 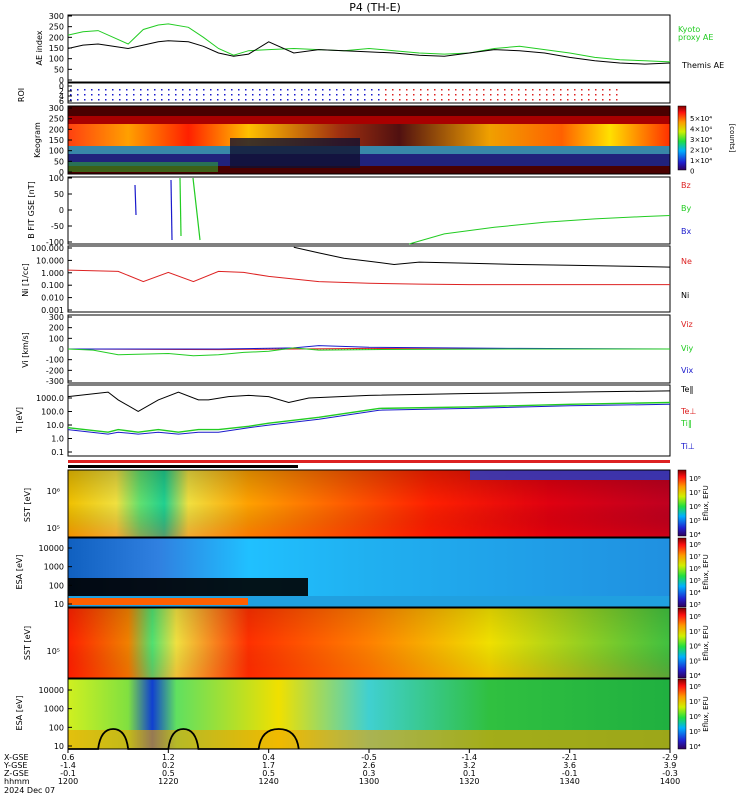 What do you see at coordinates (369, 503) in the screenshot?
I see `panel-sst-ion-frame` at bounding box center [369, 503].